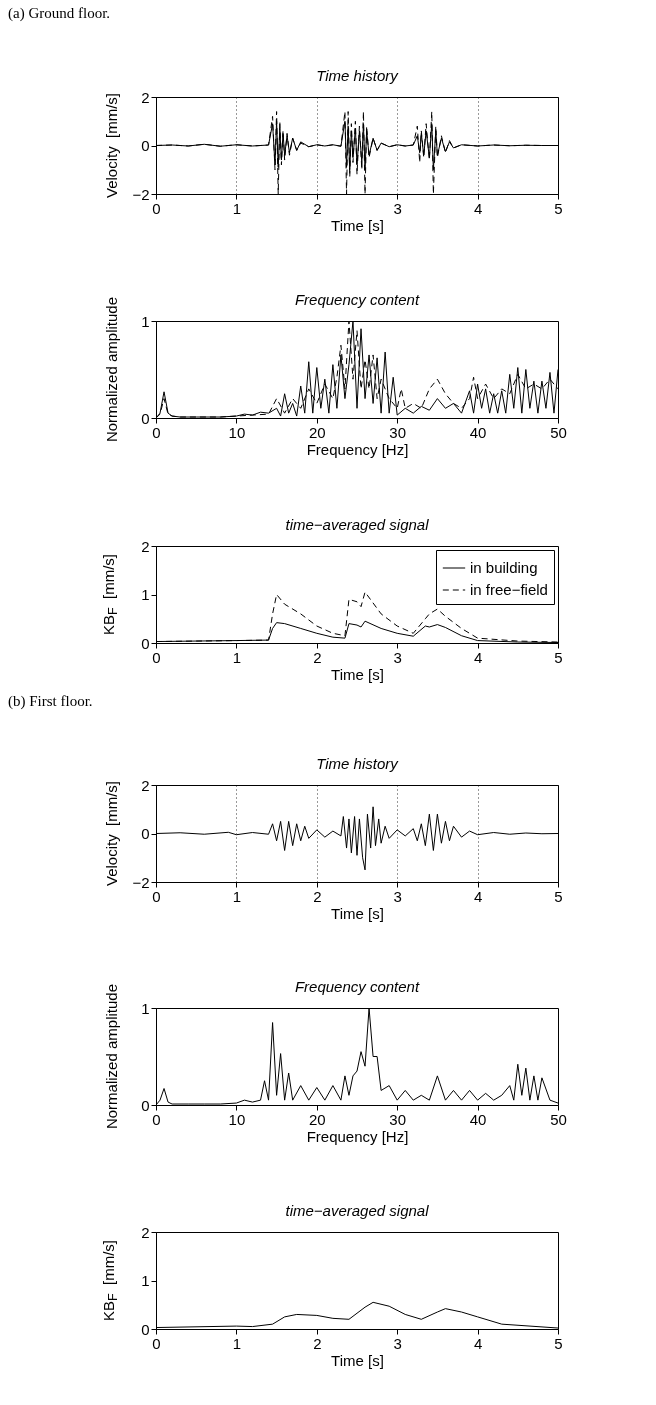  Describe the element at coordinates (50, 701) in the screenshot. I see `text: (b) First floor.` at that location.